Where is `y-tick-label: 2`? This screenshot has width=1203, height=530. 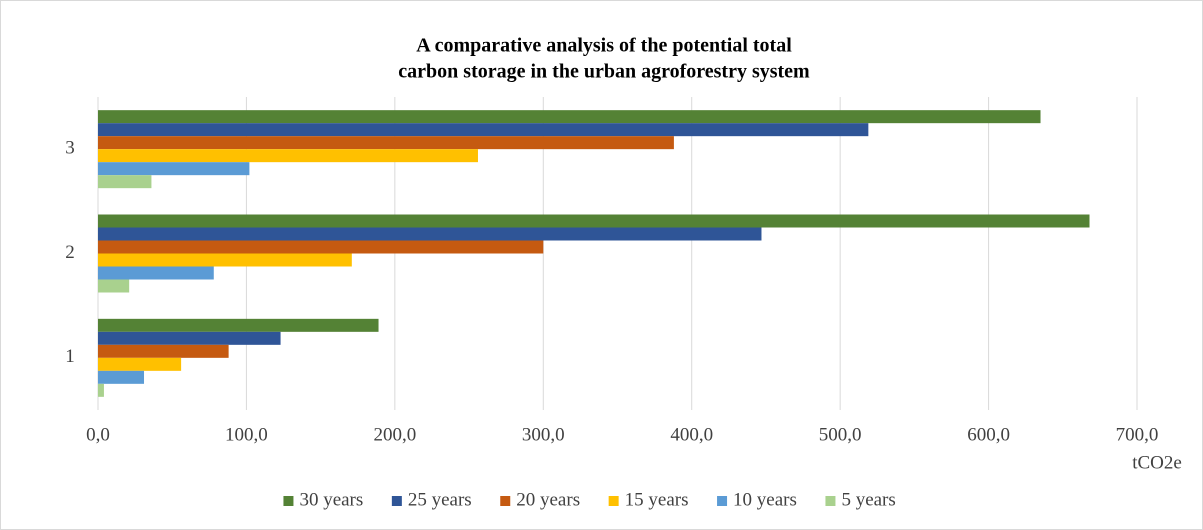 y-tick-label: 2 is located at coordinates (70, 252).